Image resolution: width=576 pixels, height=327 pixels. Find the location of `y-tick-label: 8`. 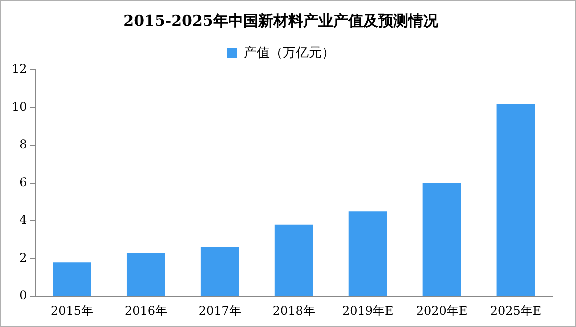

y-tick-label: 8 is located at coordinates (24, 145).